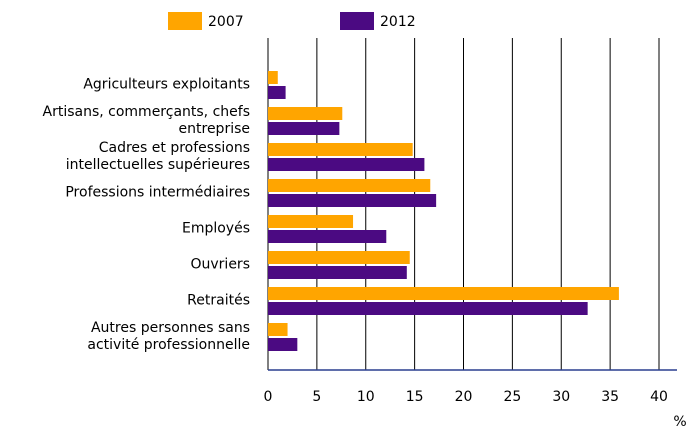 Image resolution: width=694 pixels, height=435 pixels. What do you see at coordinates (659, 397) in the screenshot?
I see `x-tick-label: 40` at bounding box center [659, 397].